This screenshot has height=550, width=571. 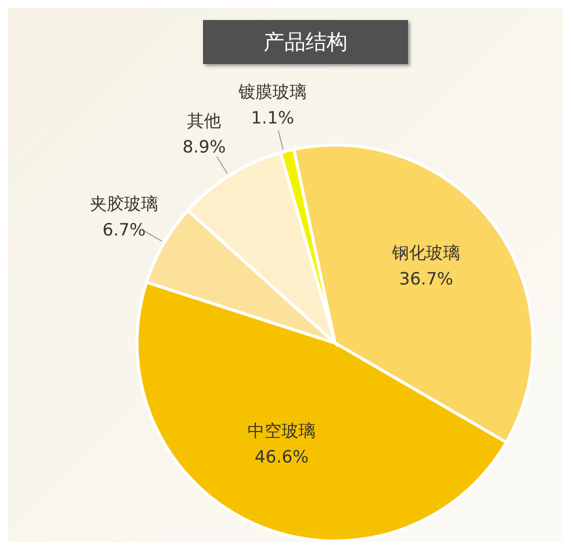 I want to click on data-label: 36.7%, so click(x=426, y=279).